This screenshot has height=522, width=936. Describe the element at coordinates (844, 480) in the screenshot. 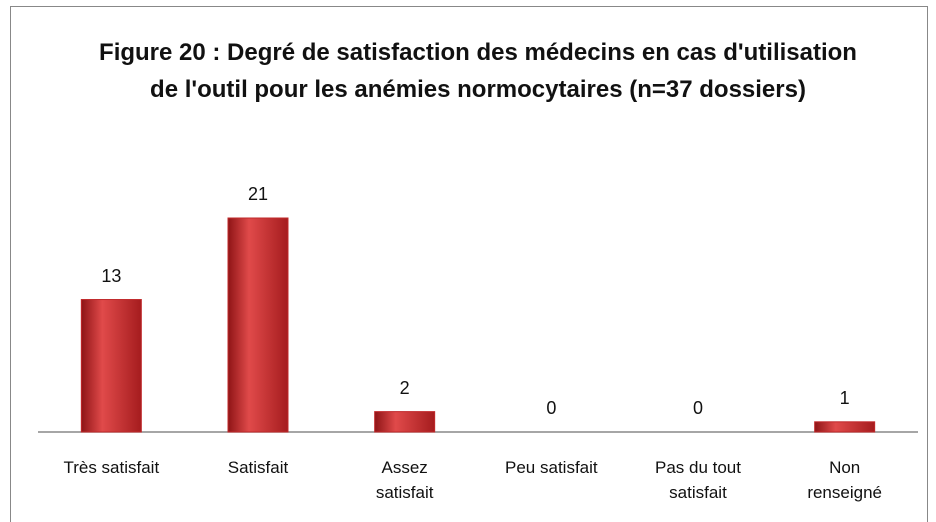

I see `x-tick-label: Non renseigné` at that location.